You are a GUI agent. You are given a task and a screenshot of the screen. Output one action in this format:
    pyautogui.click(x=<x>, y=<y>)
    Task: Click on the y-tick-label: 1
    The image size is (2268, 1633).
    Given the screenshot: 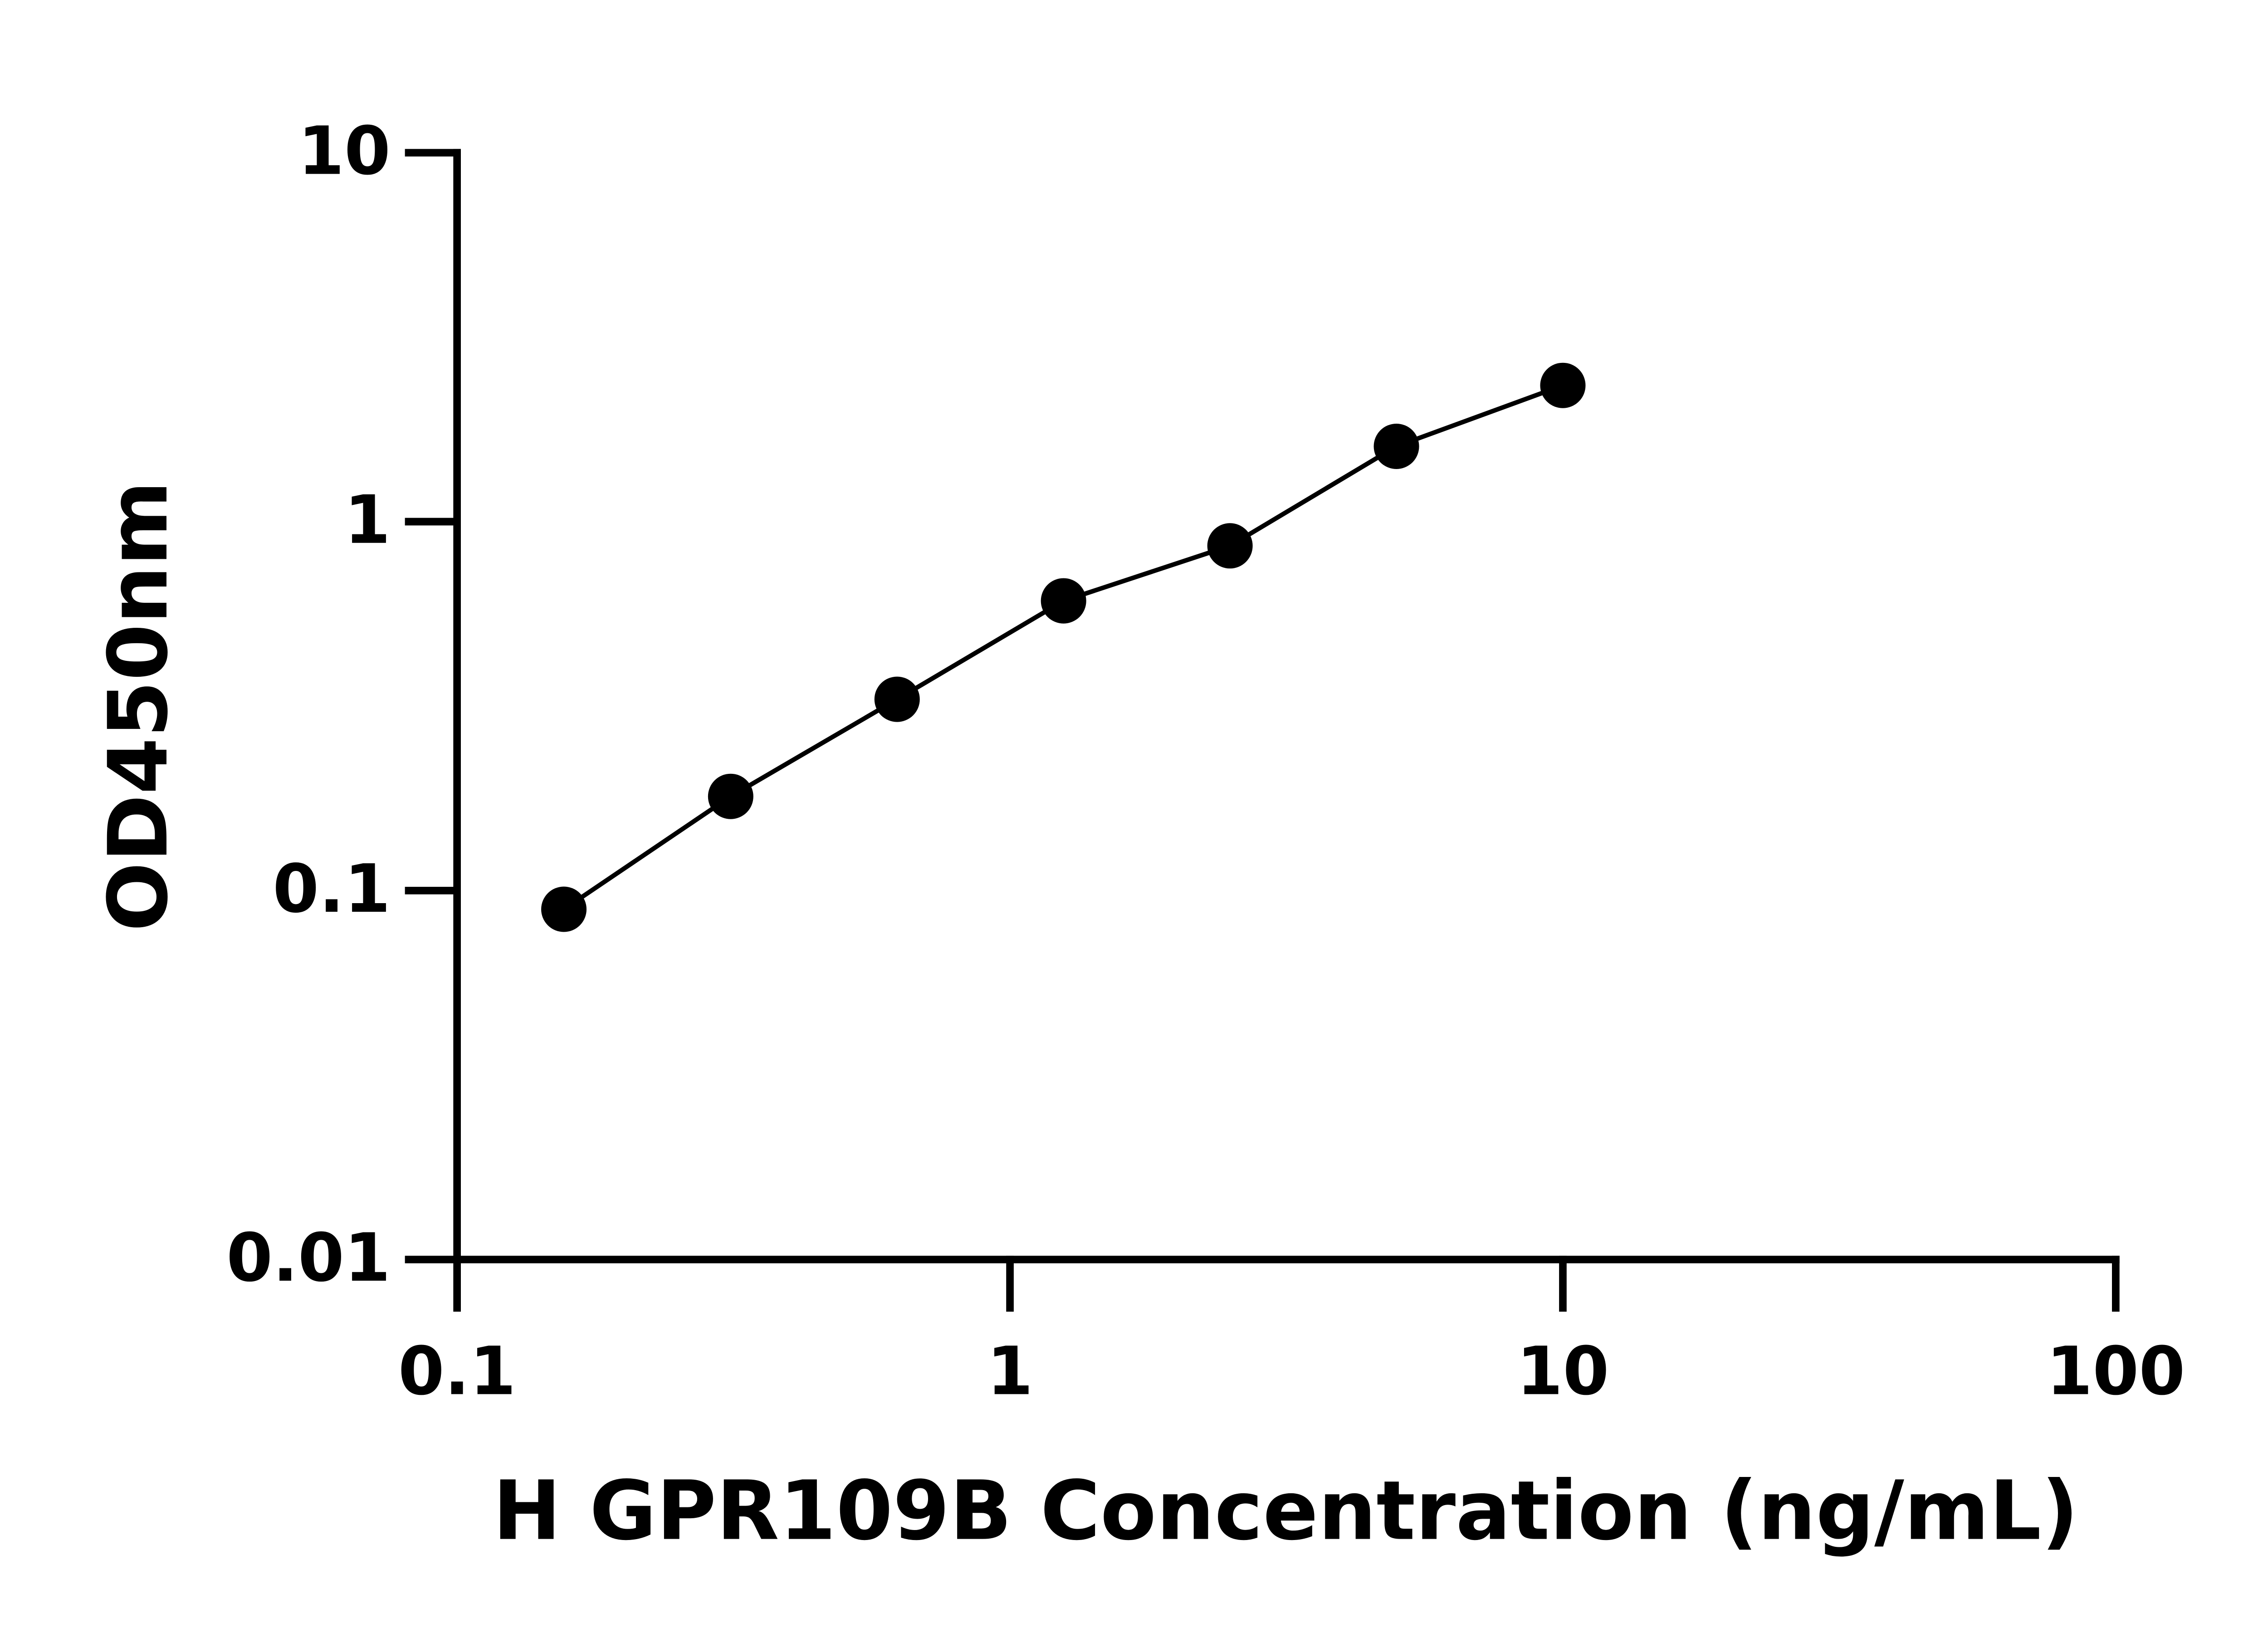 What is the action you would take?
    pyautogui.click(x=367, y=520)
    